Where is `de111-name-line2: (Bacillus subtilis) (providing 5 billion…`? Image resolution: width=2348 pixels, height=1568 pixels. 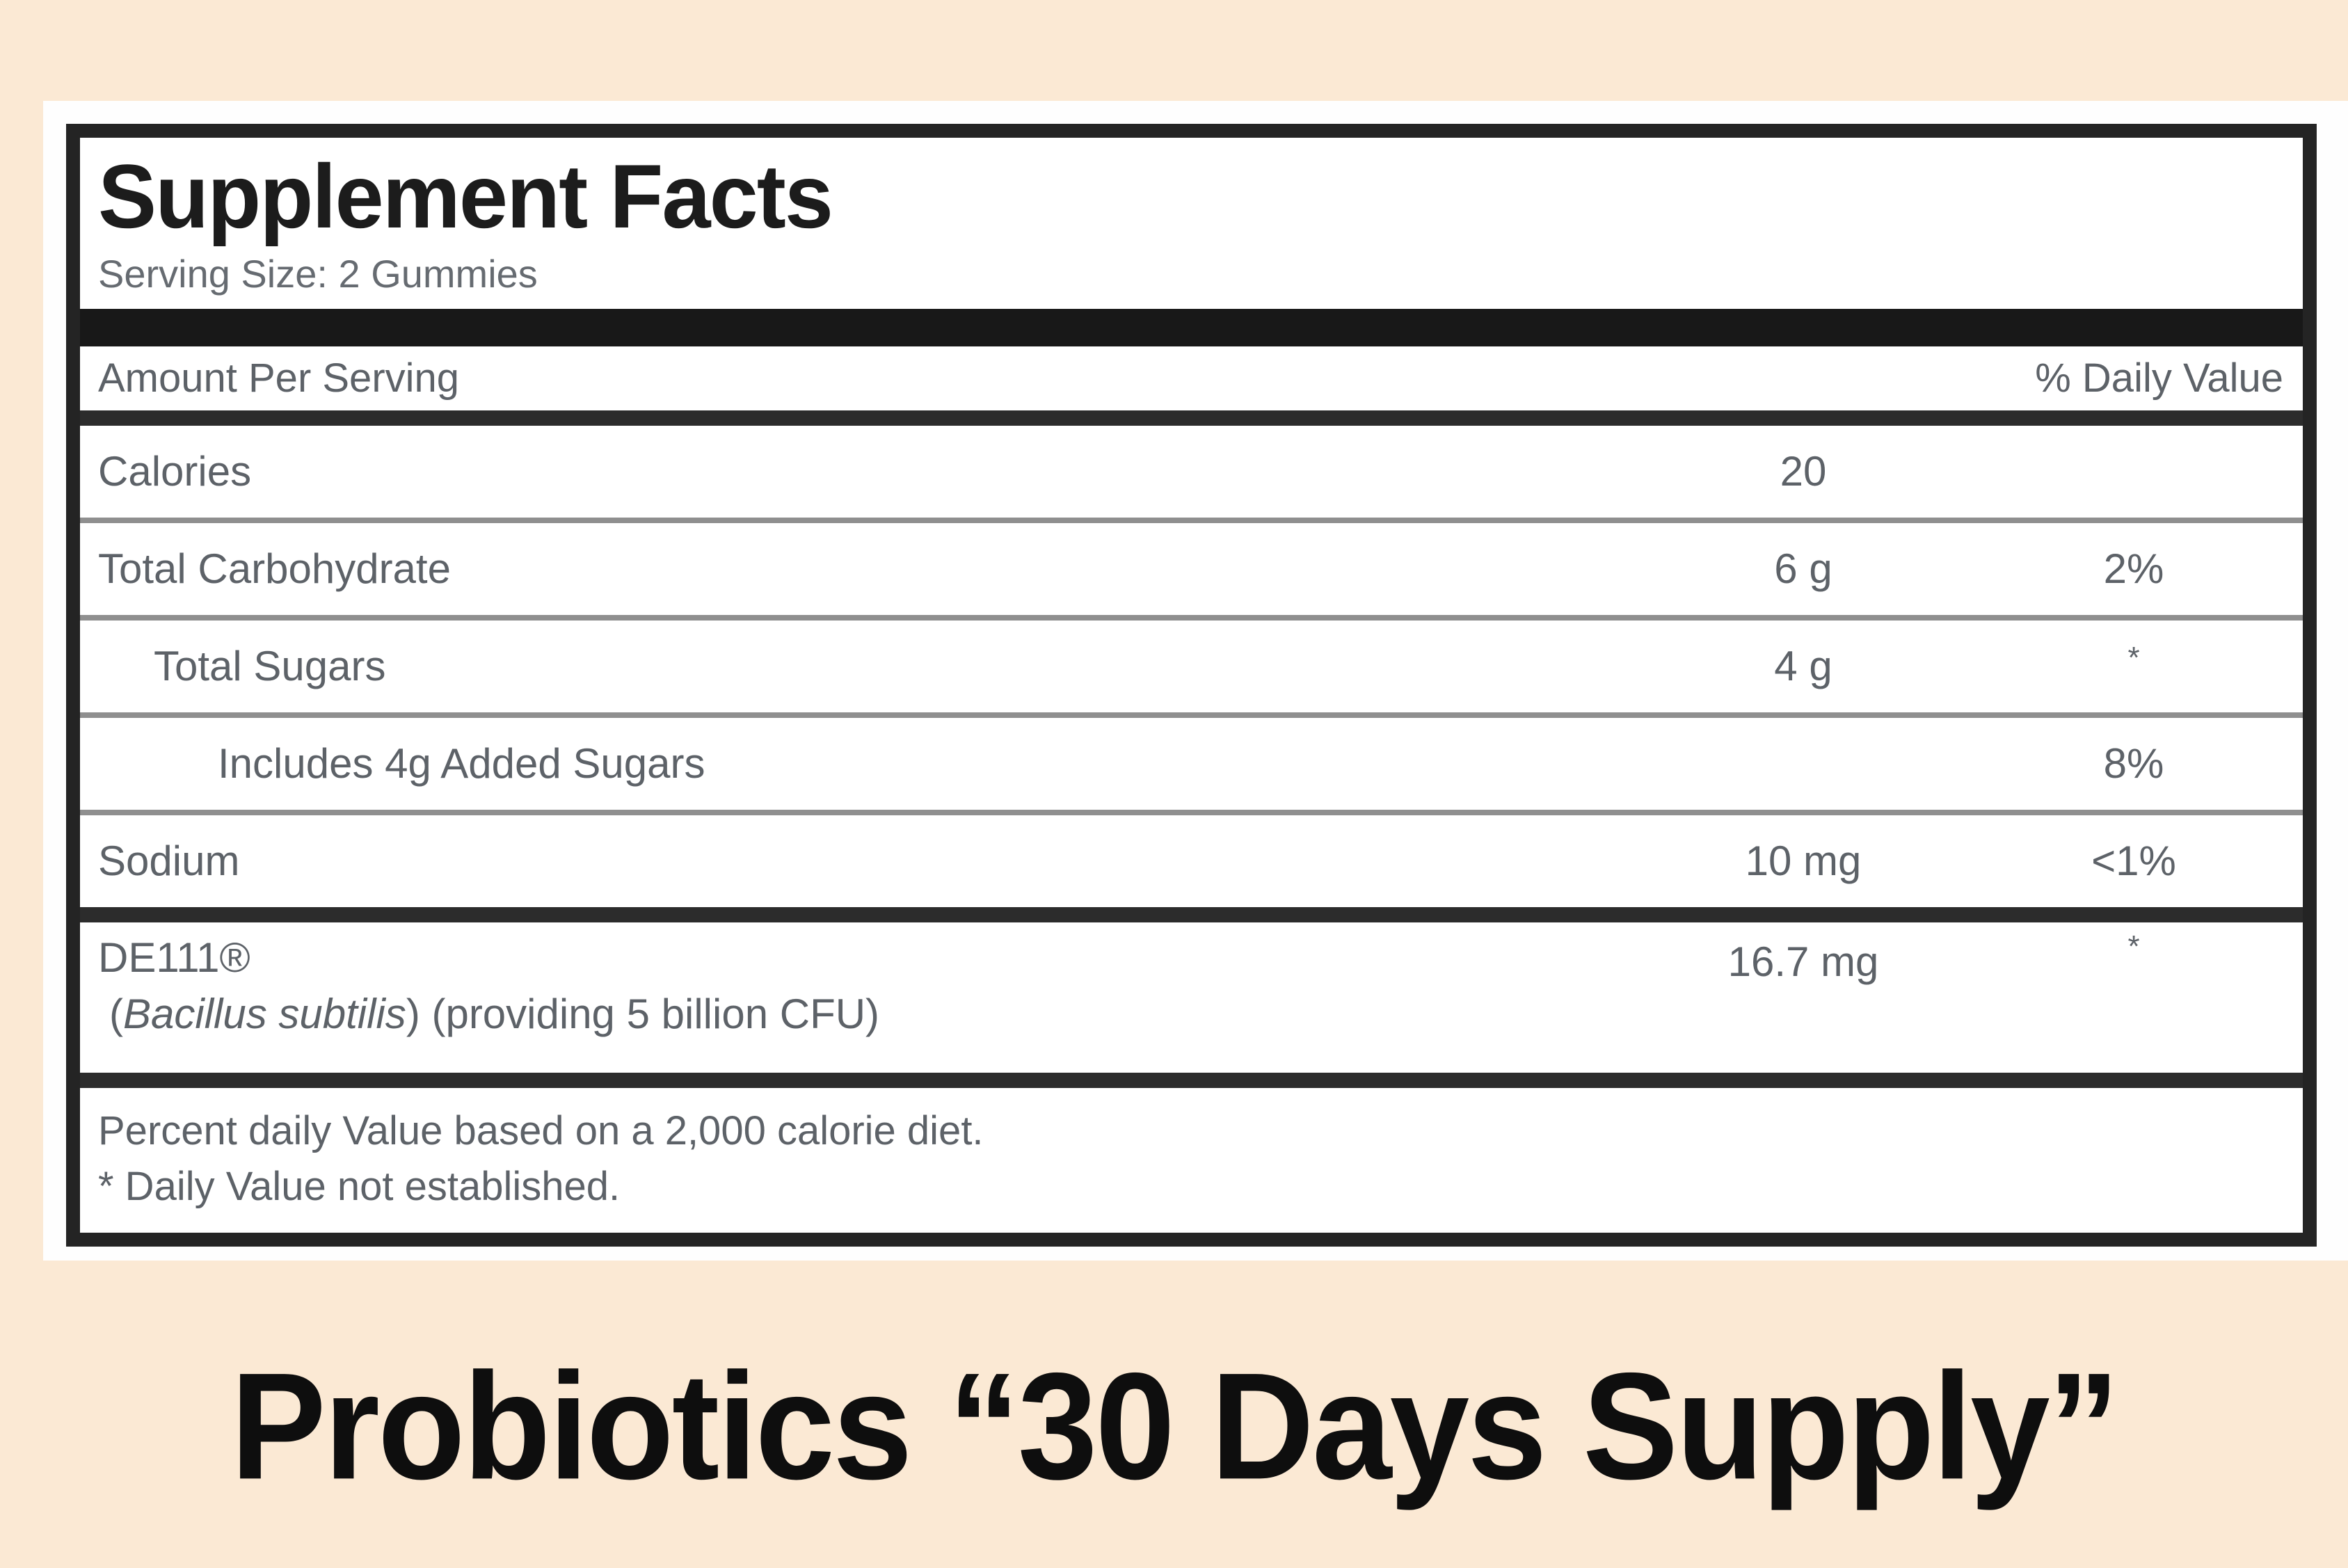
de111-name-line2: (Bacillus subtilis) (providing 5 billion… is located at coordinates (860, 1014).